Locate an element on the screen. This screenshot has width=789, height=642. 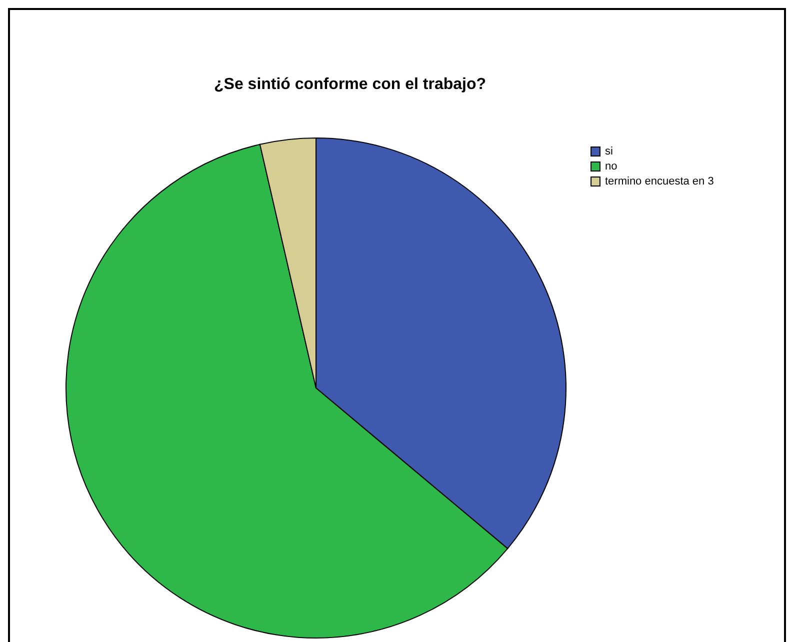
legend-label: si is located at coordinates (609, 152).